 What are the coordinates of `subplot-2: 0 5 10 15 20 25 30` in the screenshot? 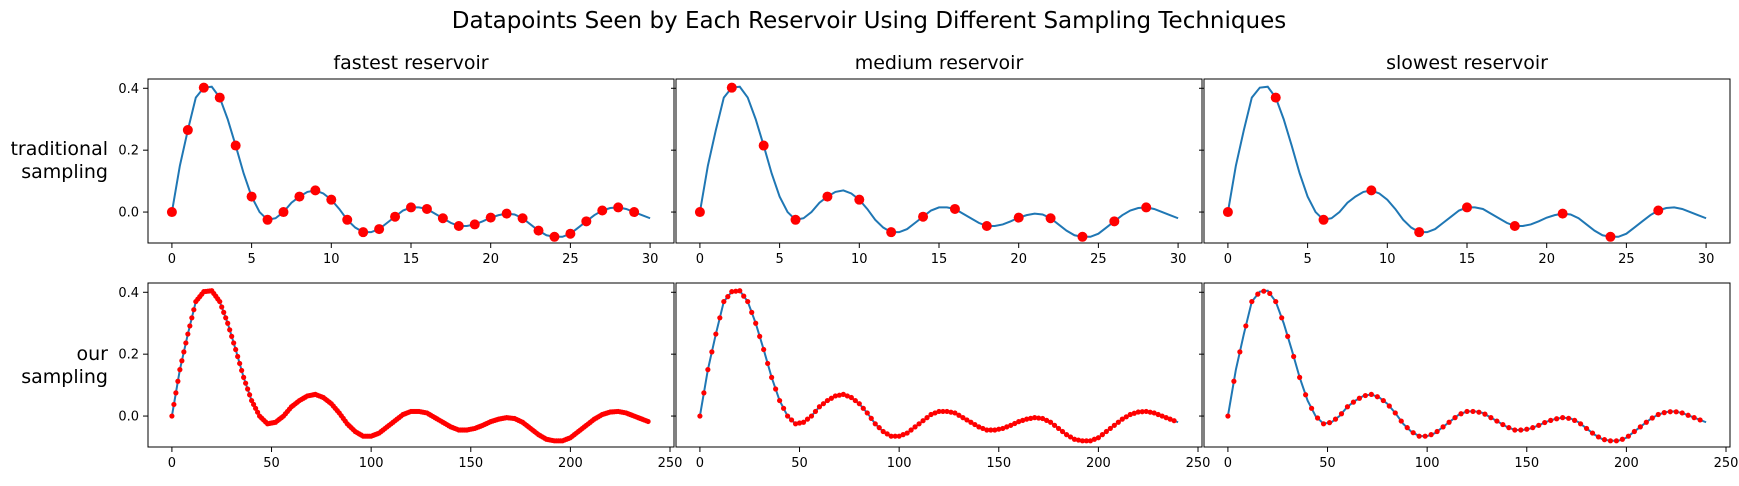 It's located at (1465, 172).